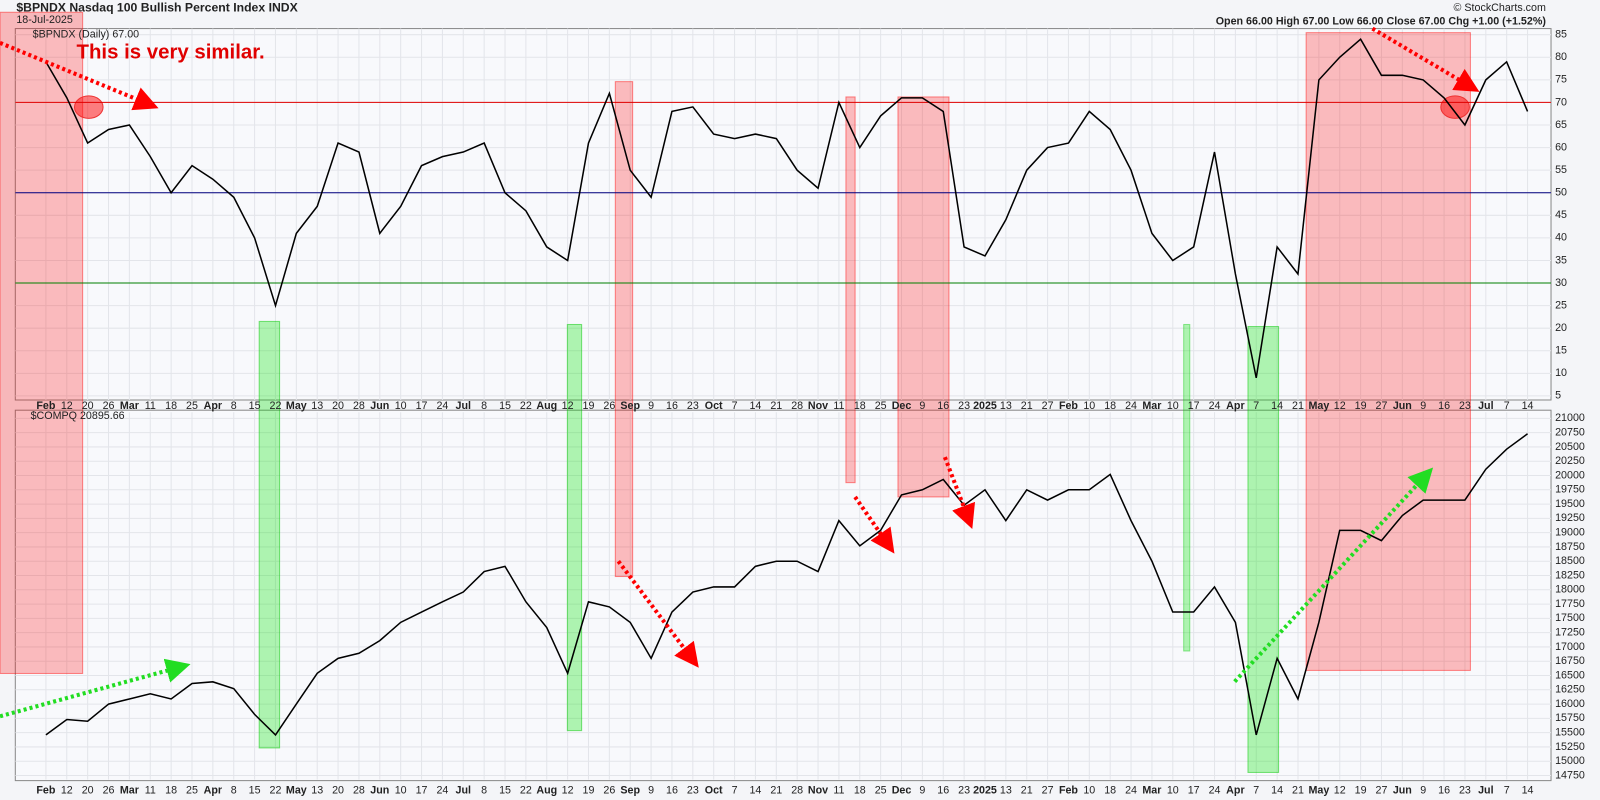 The height and width of the screenshot is (800, 1600). What do you see at coordinates (714, 791) in the screenshot?
I see `x-tick-label: Oct` at bounding box center [714, 791].